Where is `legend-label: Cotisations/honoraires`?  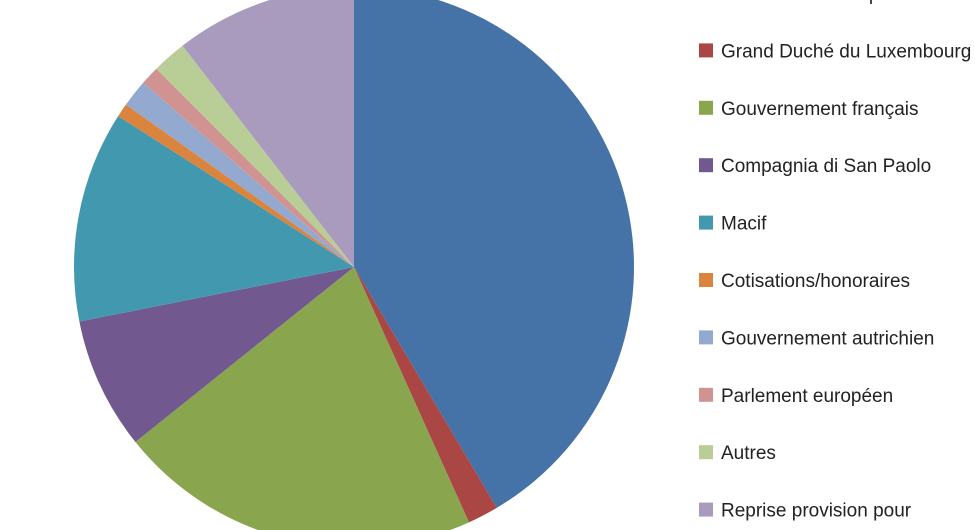 legend-label: Cotisations/honoraires is located at coordinates (815, 281).